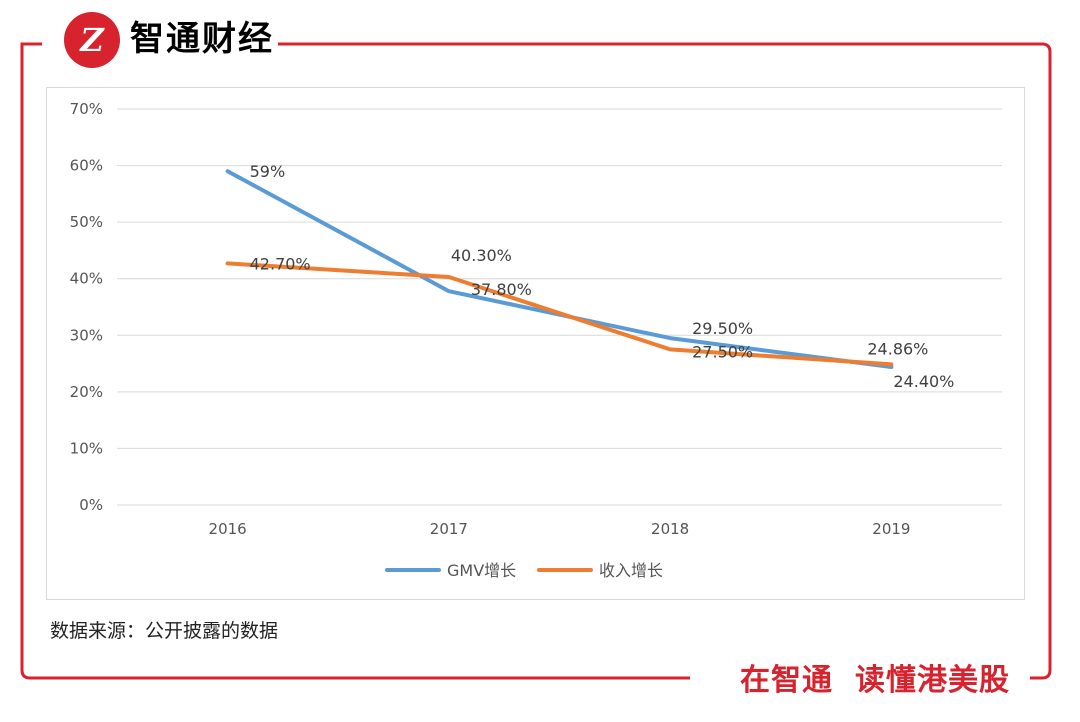  Describe the element at coordinates (91, 505) in the screenshot. I see `y-tick-label: 0%` at that location.